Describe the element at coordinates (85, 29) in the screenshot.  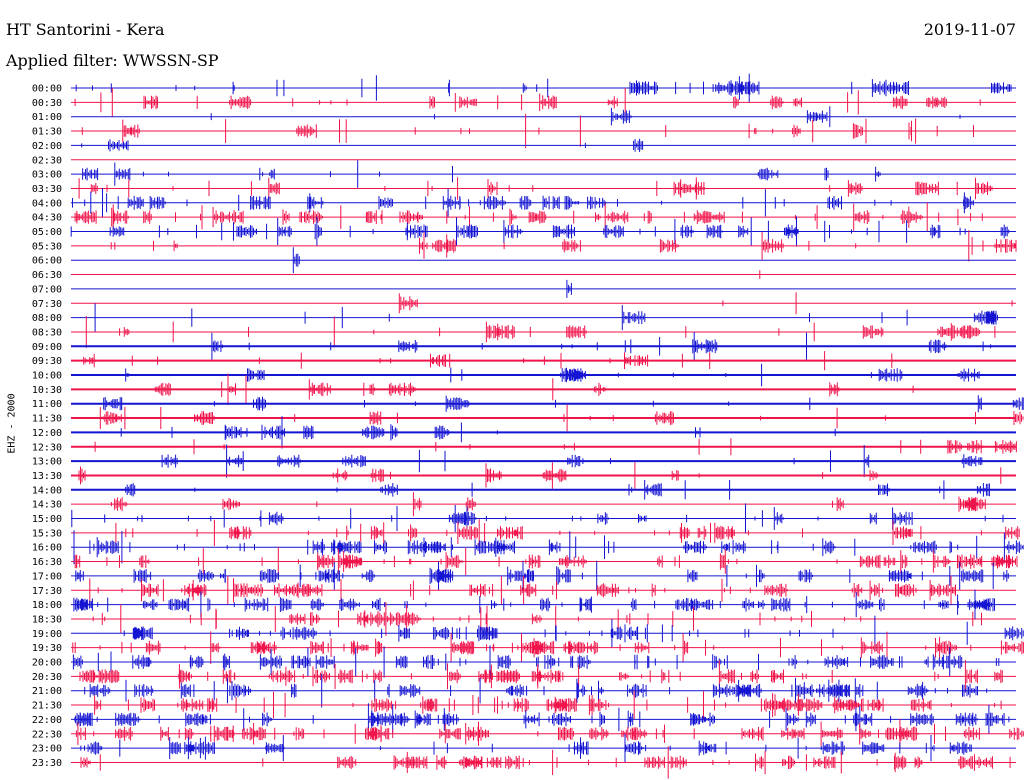
I see `station-title: HT Santorini - Kera` at that location.